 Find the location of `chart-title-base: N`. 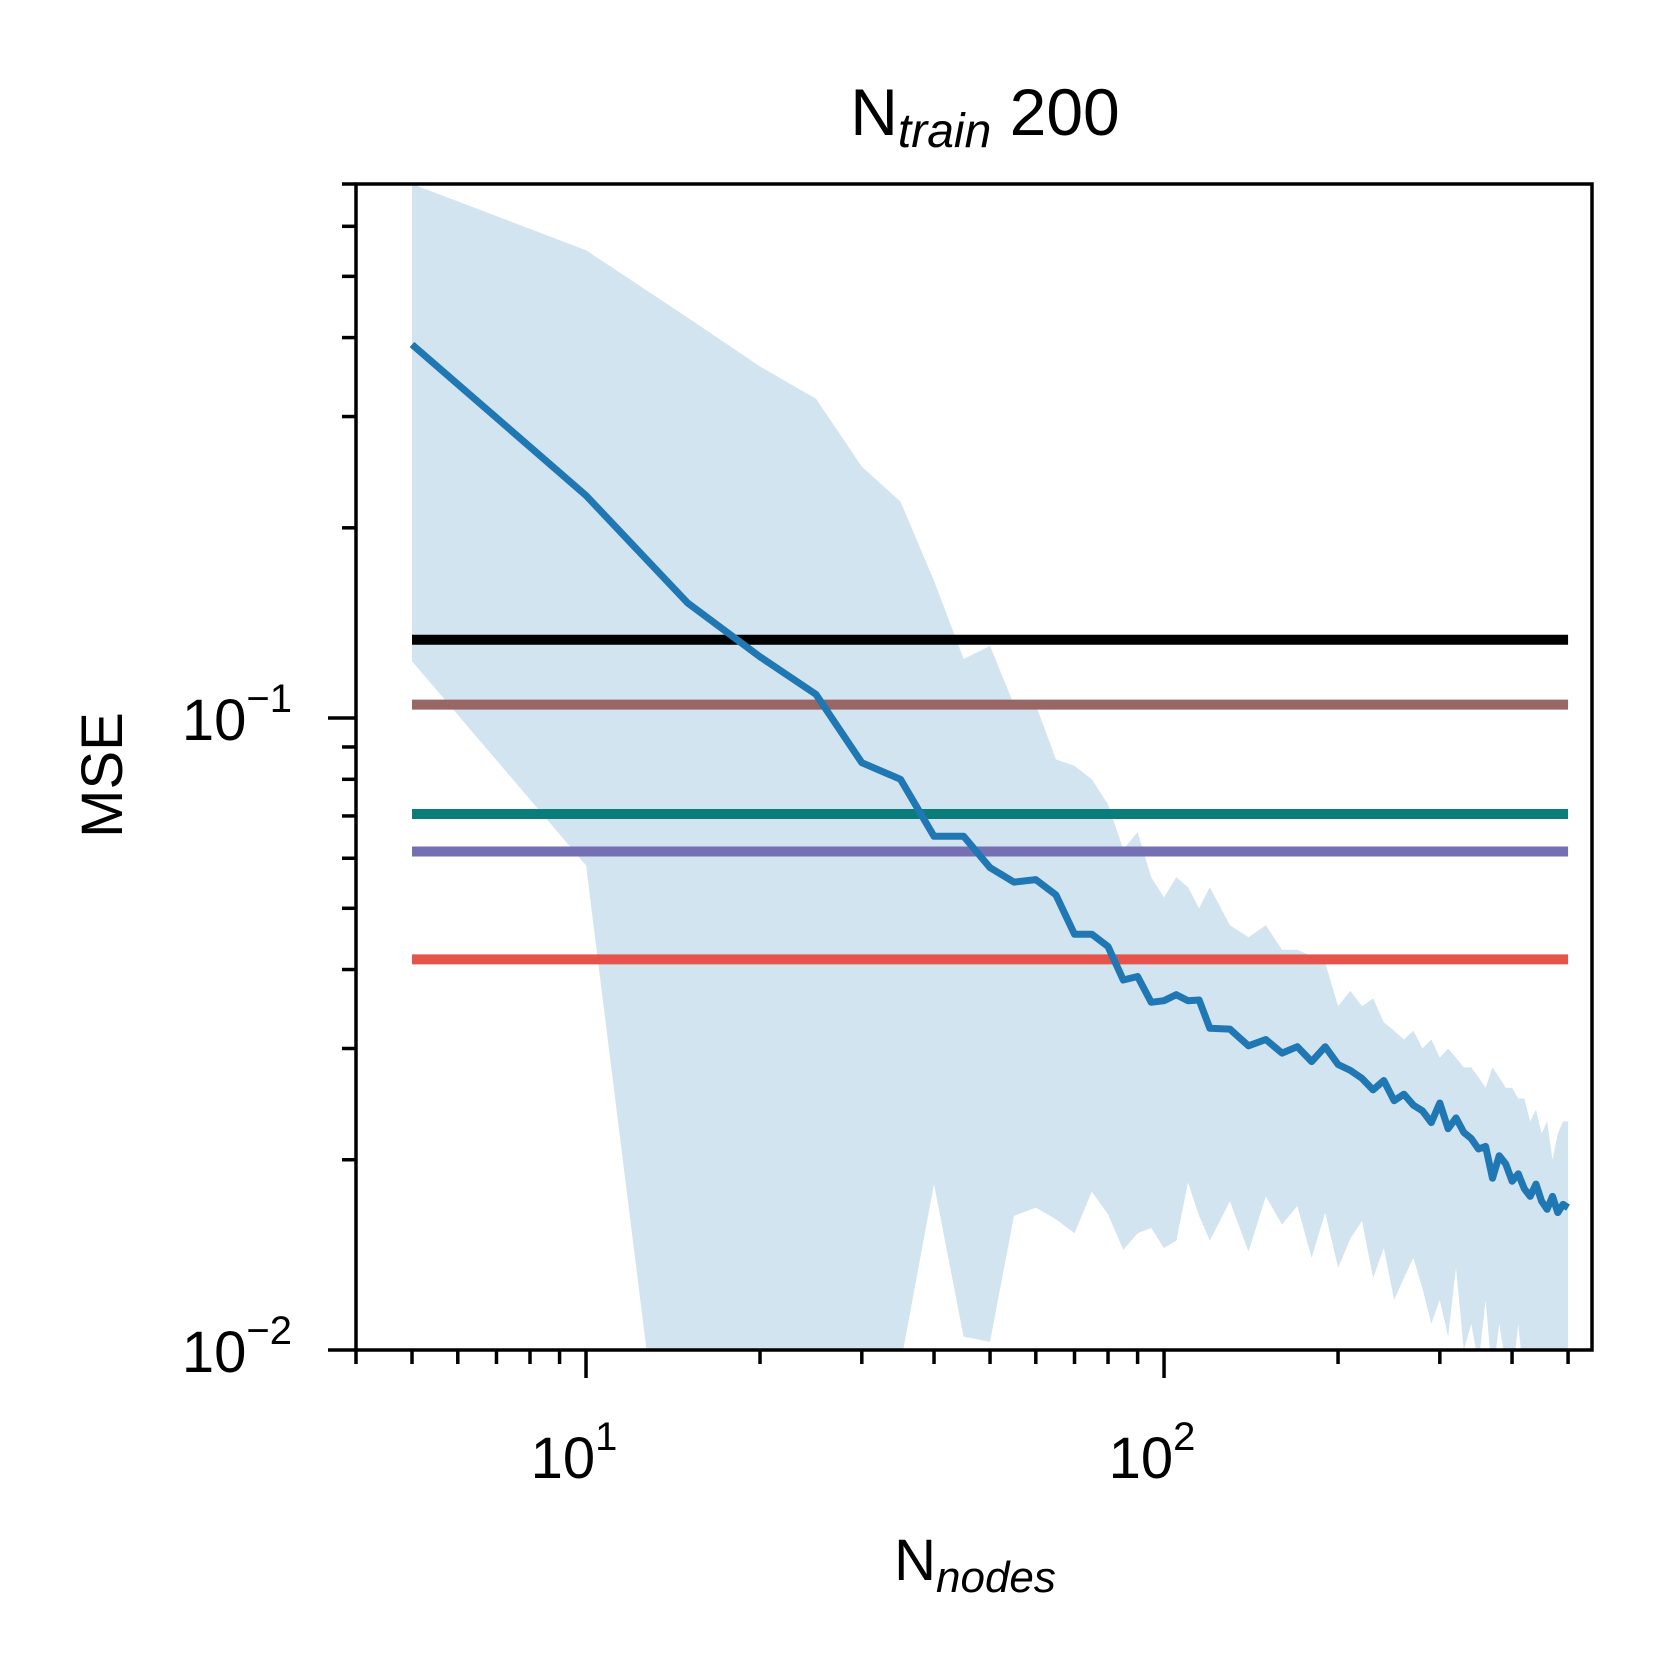

chart-title-base: N is located at coordinates (874, 112).